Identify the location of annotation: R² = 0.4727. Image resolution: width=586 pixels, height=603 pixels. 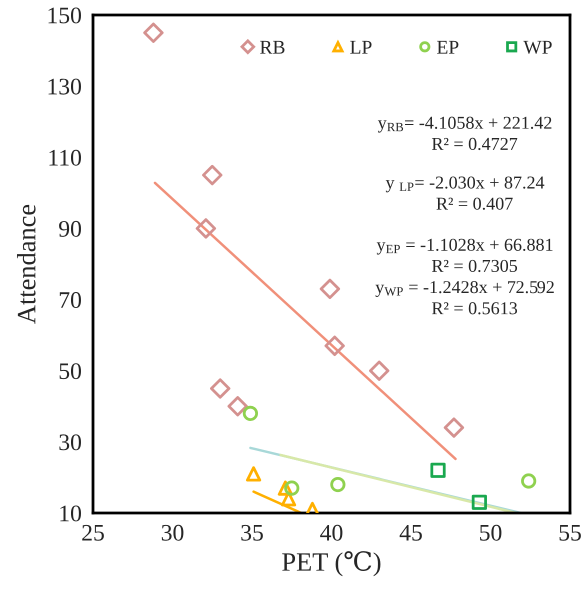
(475, 144).